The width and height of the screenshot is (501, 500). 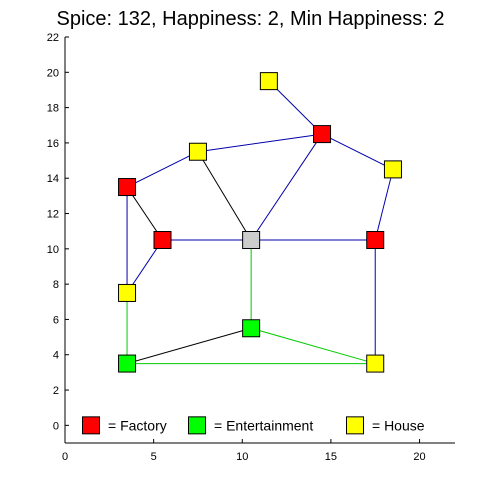 What do you see at coordinates (56, 320) in the screenshot?
I see `y-tick-label: 6` at bounding box center [56, 320].